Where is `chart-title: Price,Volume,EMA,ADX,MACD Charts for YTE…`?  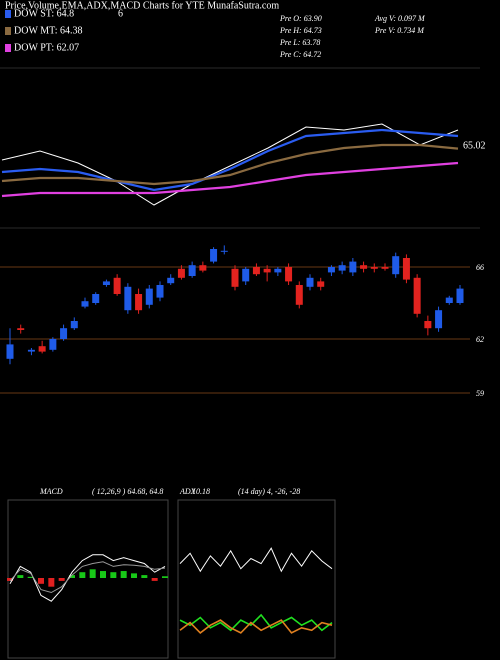 chart-title: Price,Volume,EMA,ADX,MACD Charts for YTE… is located at coordinates (142, 5).